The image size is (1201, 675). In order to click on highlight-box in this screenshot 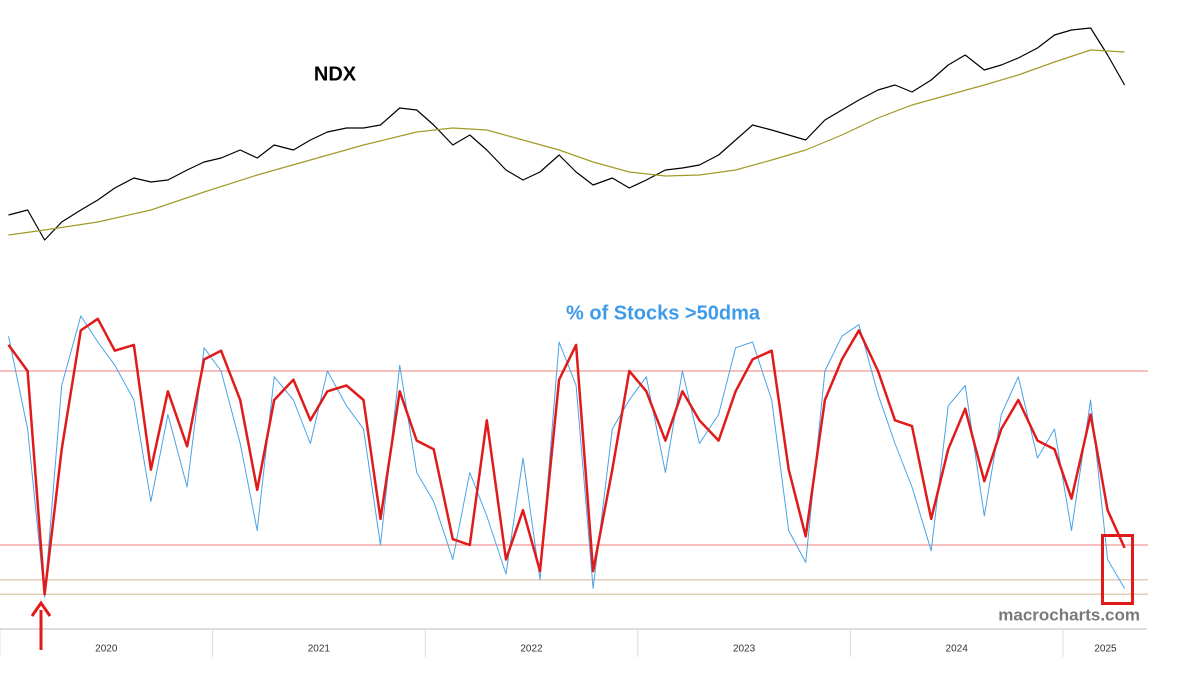, I will do `click(1117, 569)`.